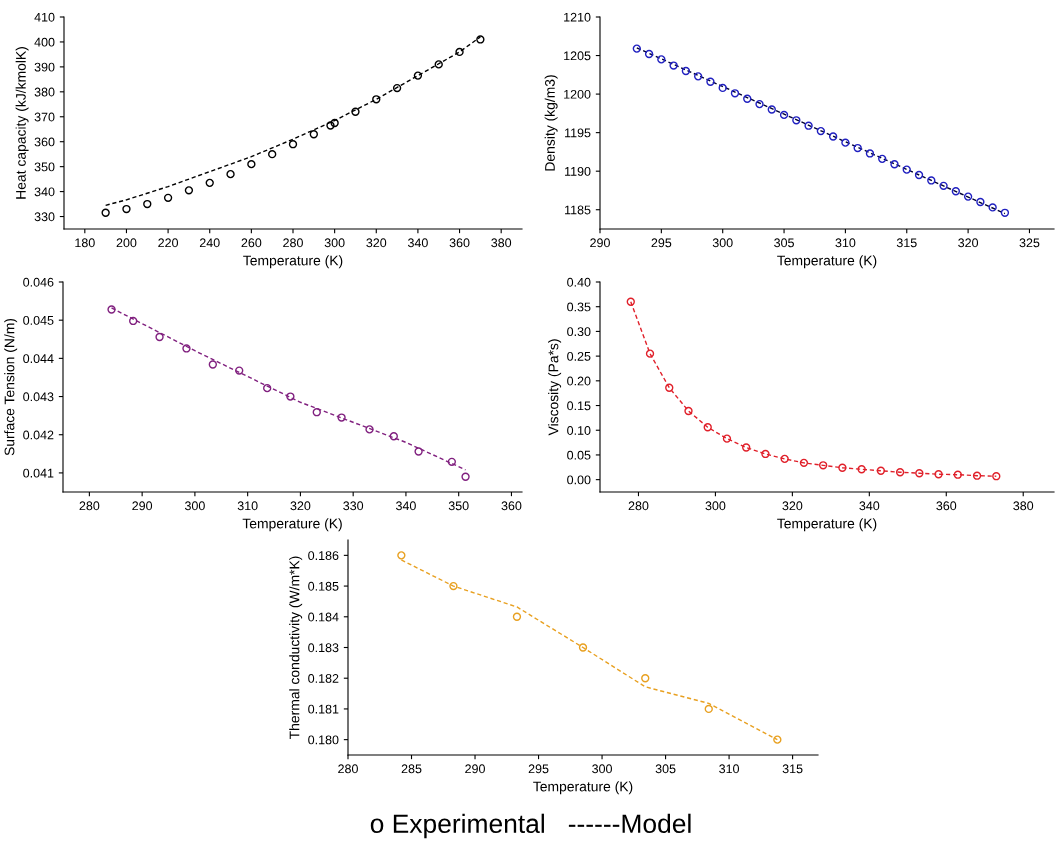 The image size is (1062, 842). Describe the element at coordinates (579, 282) in the screenshot. I see `y-tick-label: 0.40` at that location.